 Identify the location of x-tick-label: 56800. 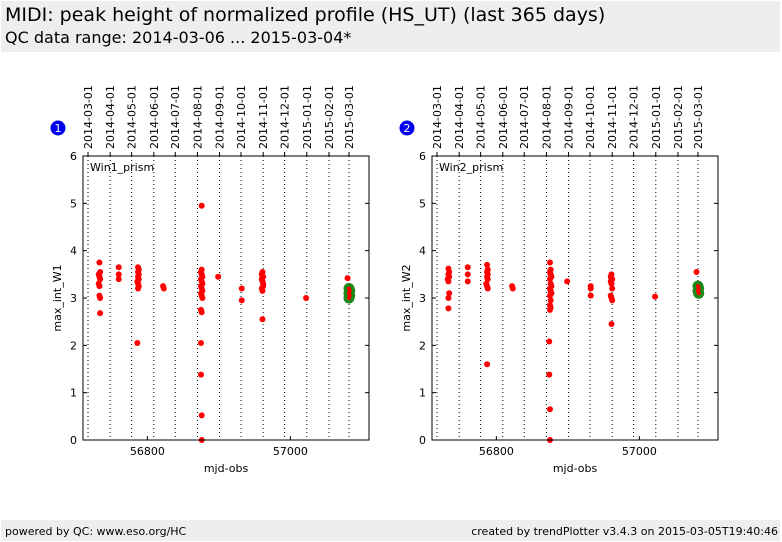
(496, 451).